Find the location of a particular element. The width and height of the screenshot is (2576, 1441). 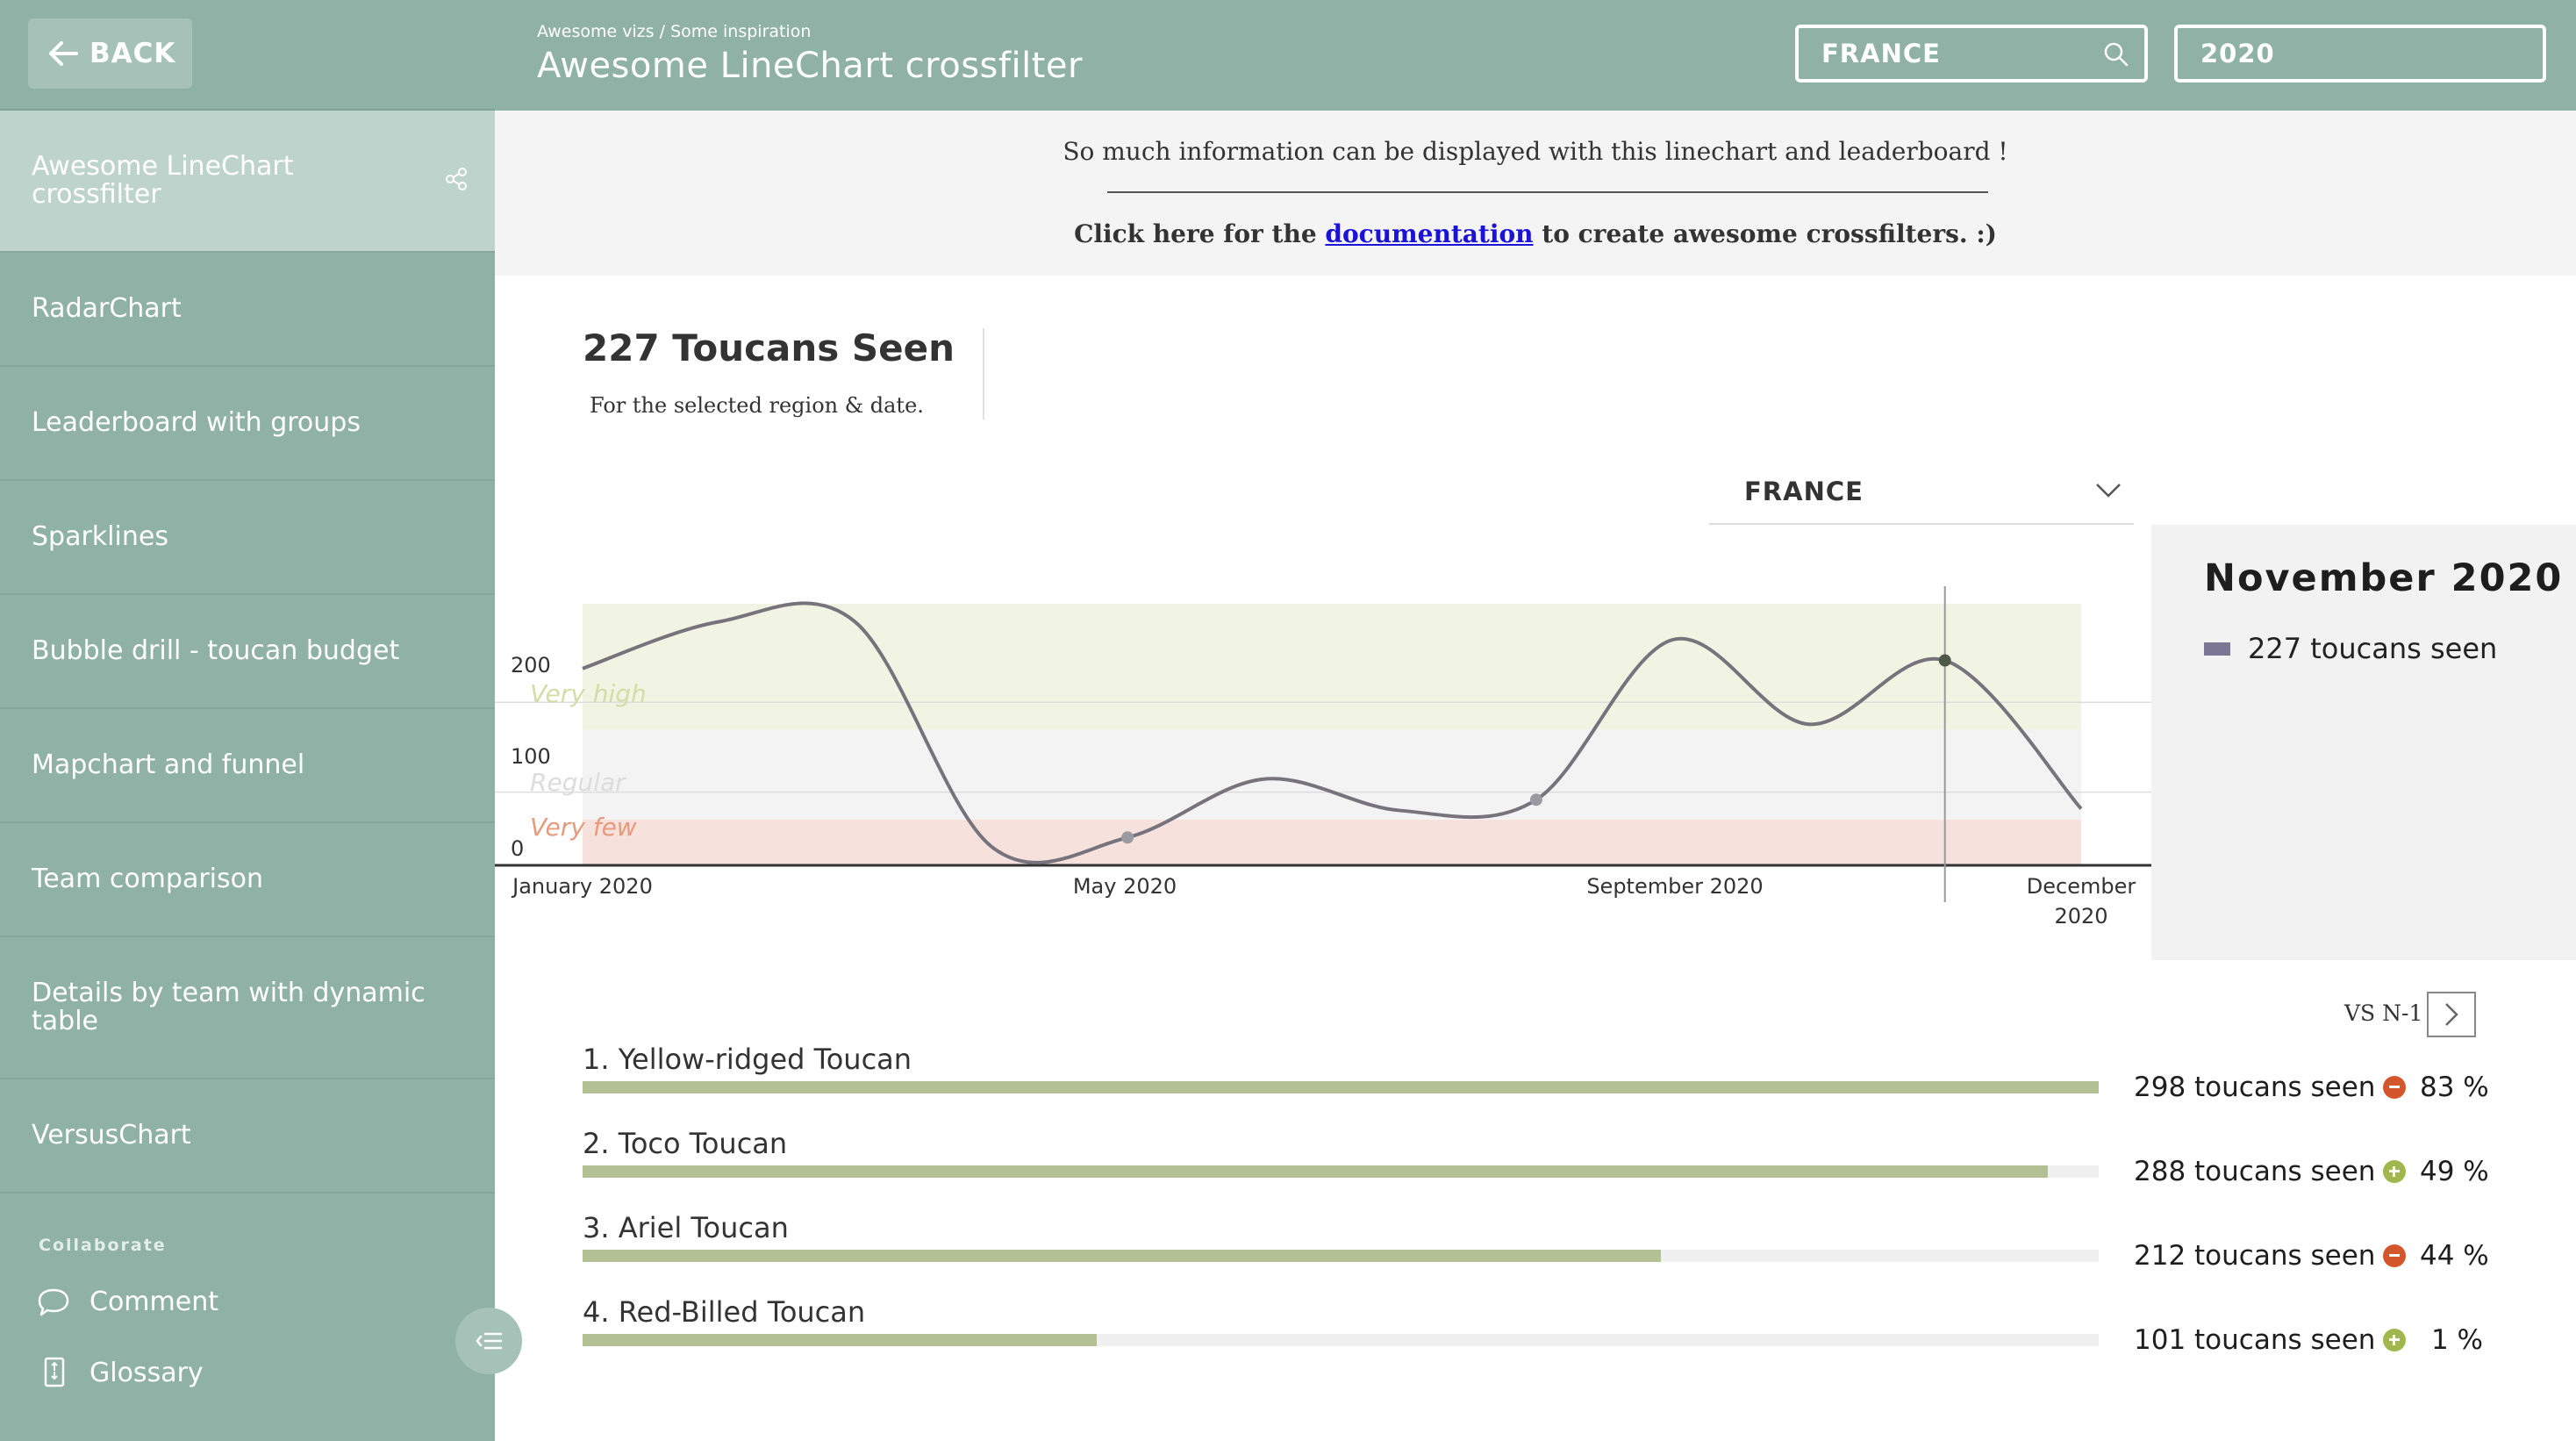

sidebar-item-leaderboard-groups: Leaderboard with groups is located at coordinates (247, 424).